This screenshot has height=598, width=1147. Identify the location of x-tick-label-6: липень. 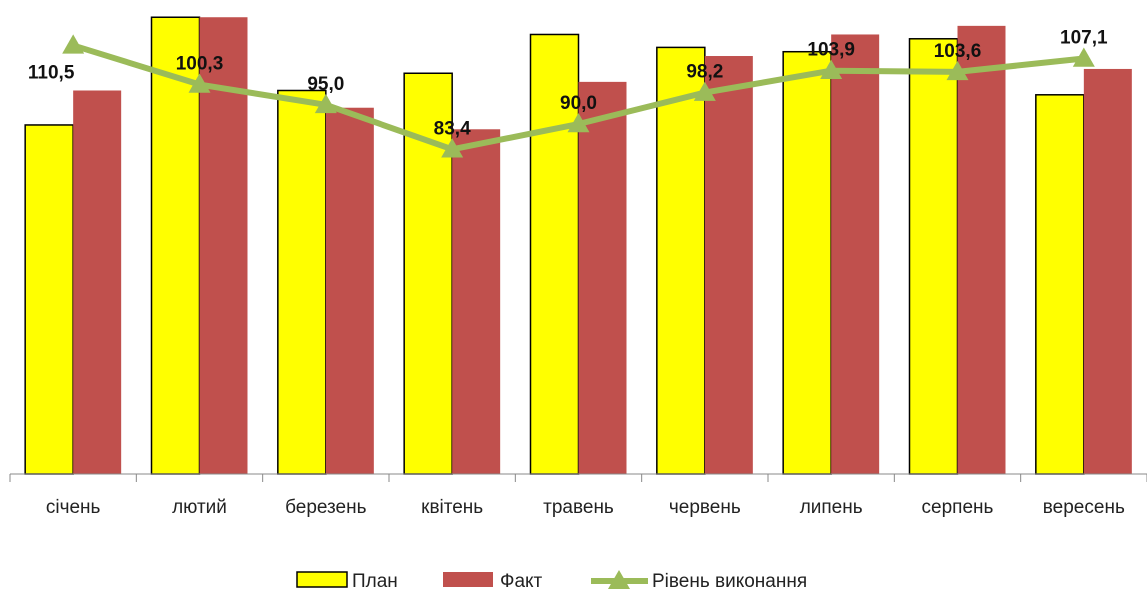
(831, 507).